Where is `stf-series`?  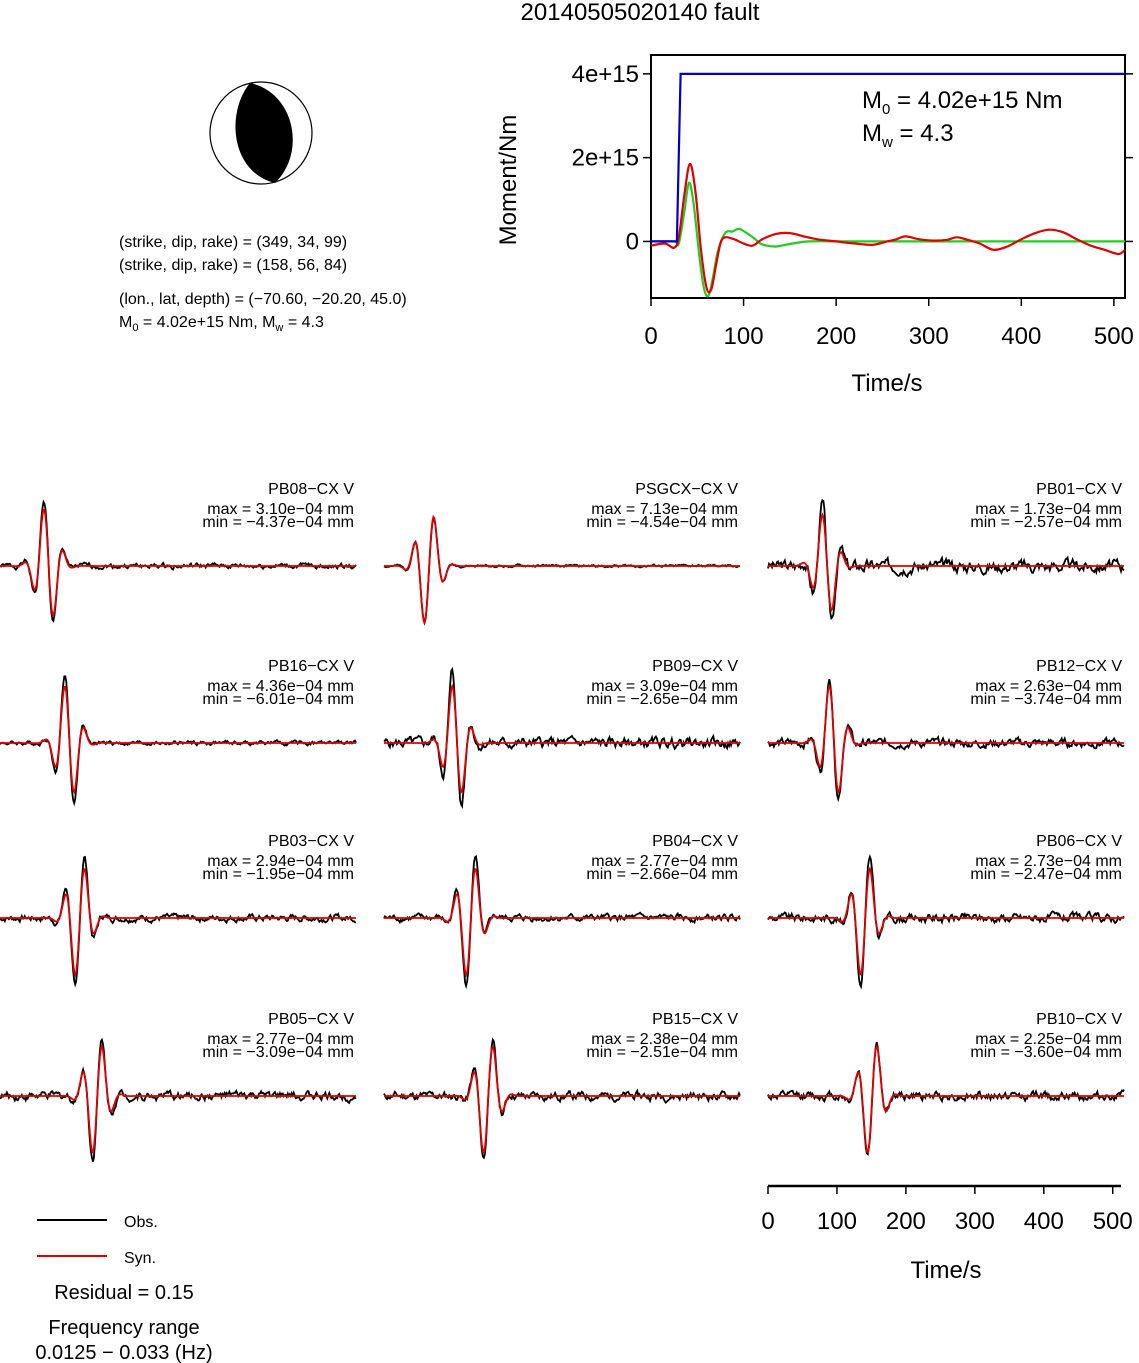
stf-series is located at coordinates (888, 185).